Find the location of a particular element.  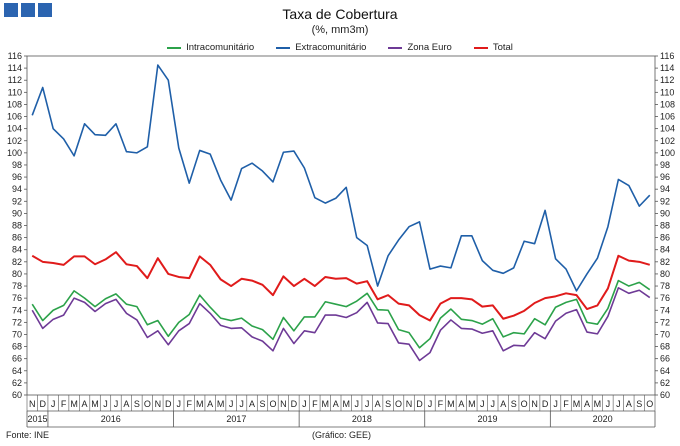

y-tick-label-right: 78 is located at coordinates (665, 286).